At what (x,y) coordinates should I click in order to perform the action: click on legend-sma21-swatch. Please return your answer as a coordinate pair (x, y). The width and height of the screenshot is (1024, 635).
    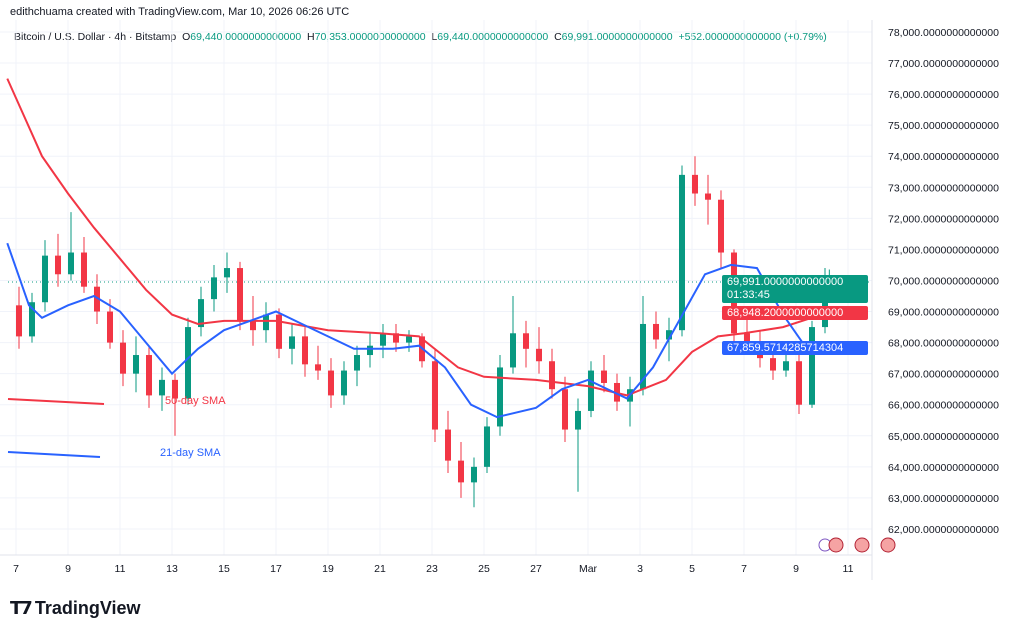
    Looking at the image, I should click on (54, 454).